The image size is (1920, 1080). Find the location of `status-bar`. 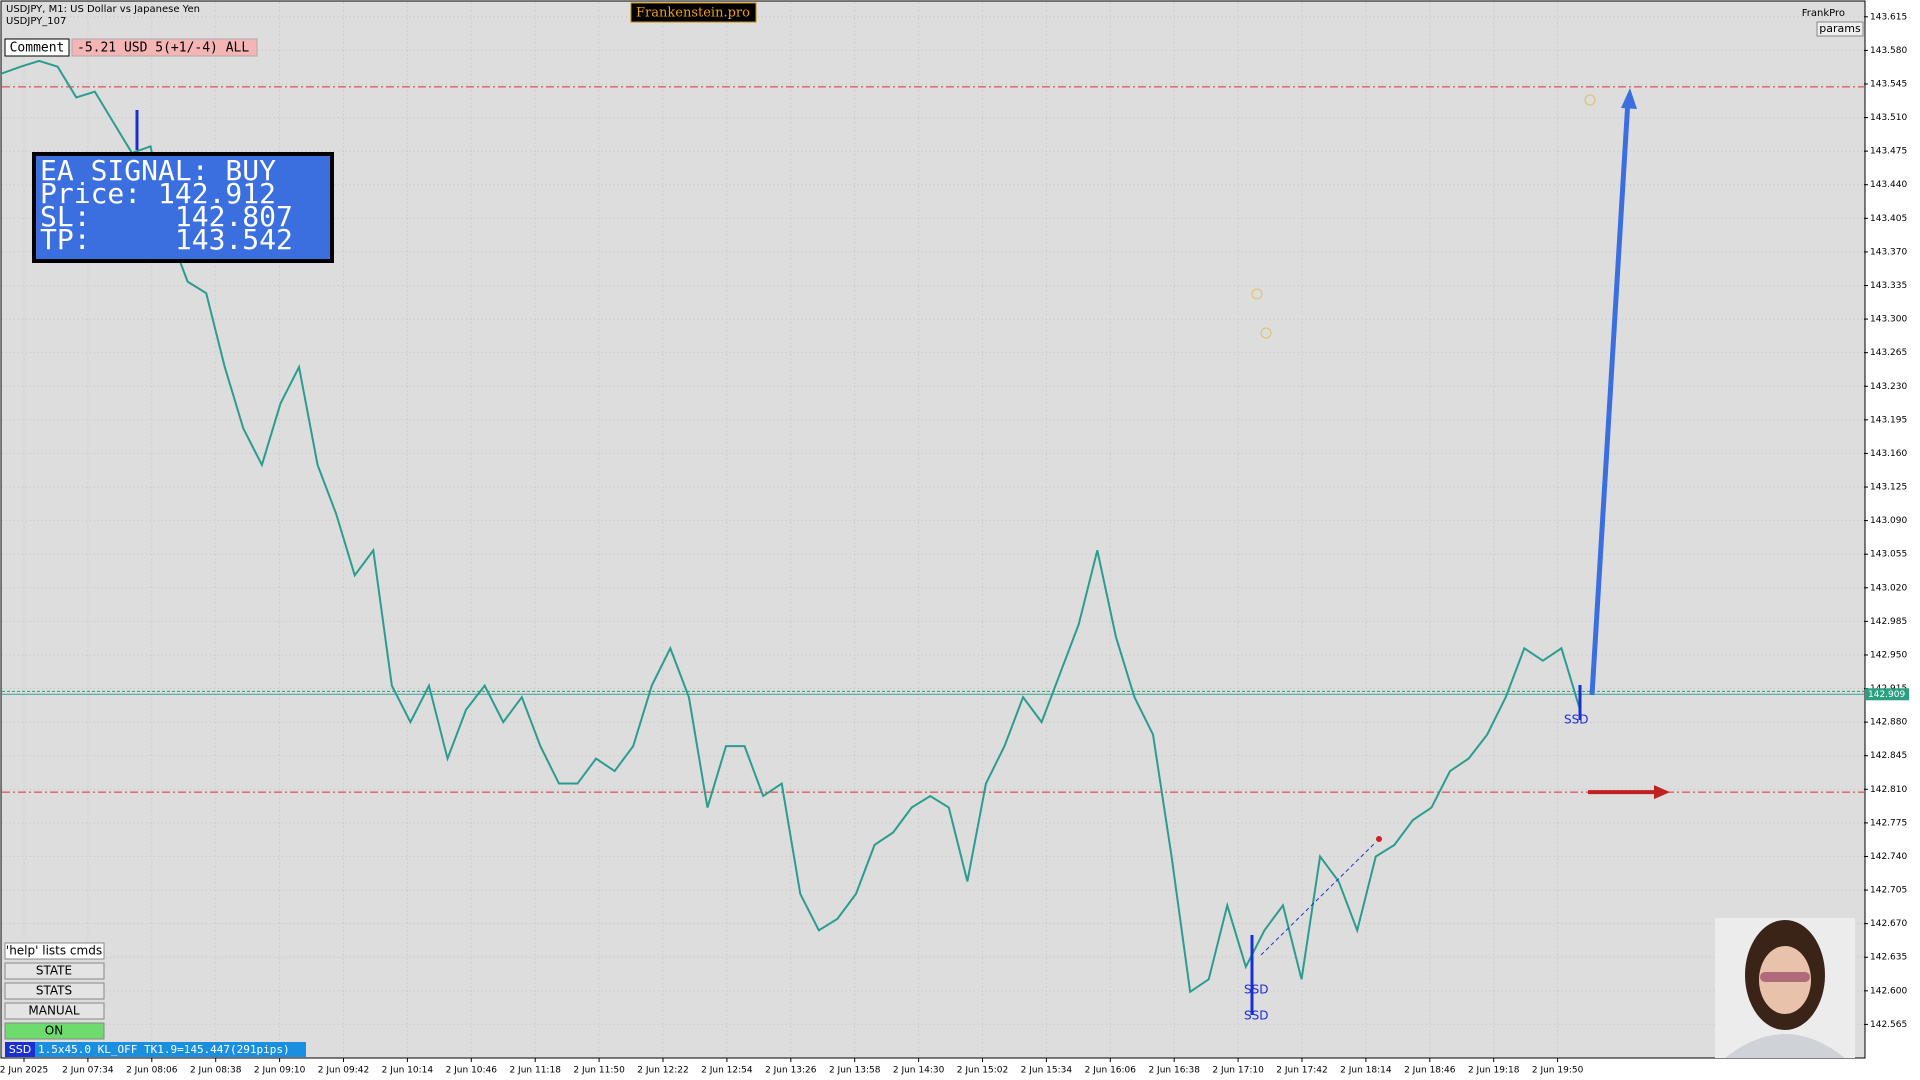

status-bar is located at coordinates (155, 1049).